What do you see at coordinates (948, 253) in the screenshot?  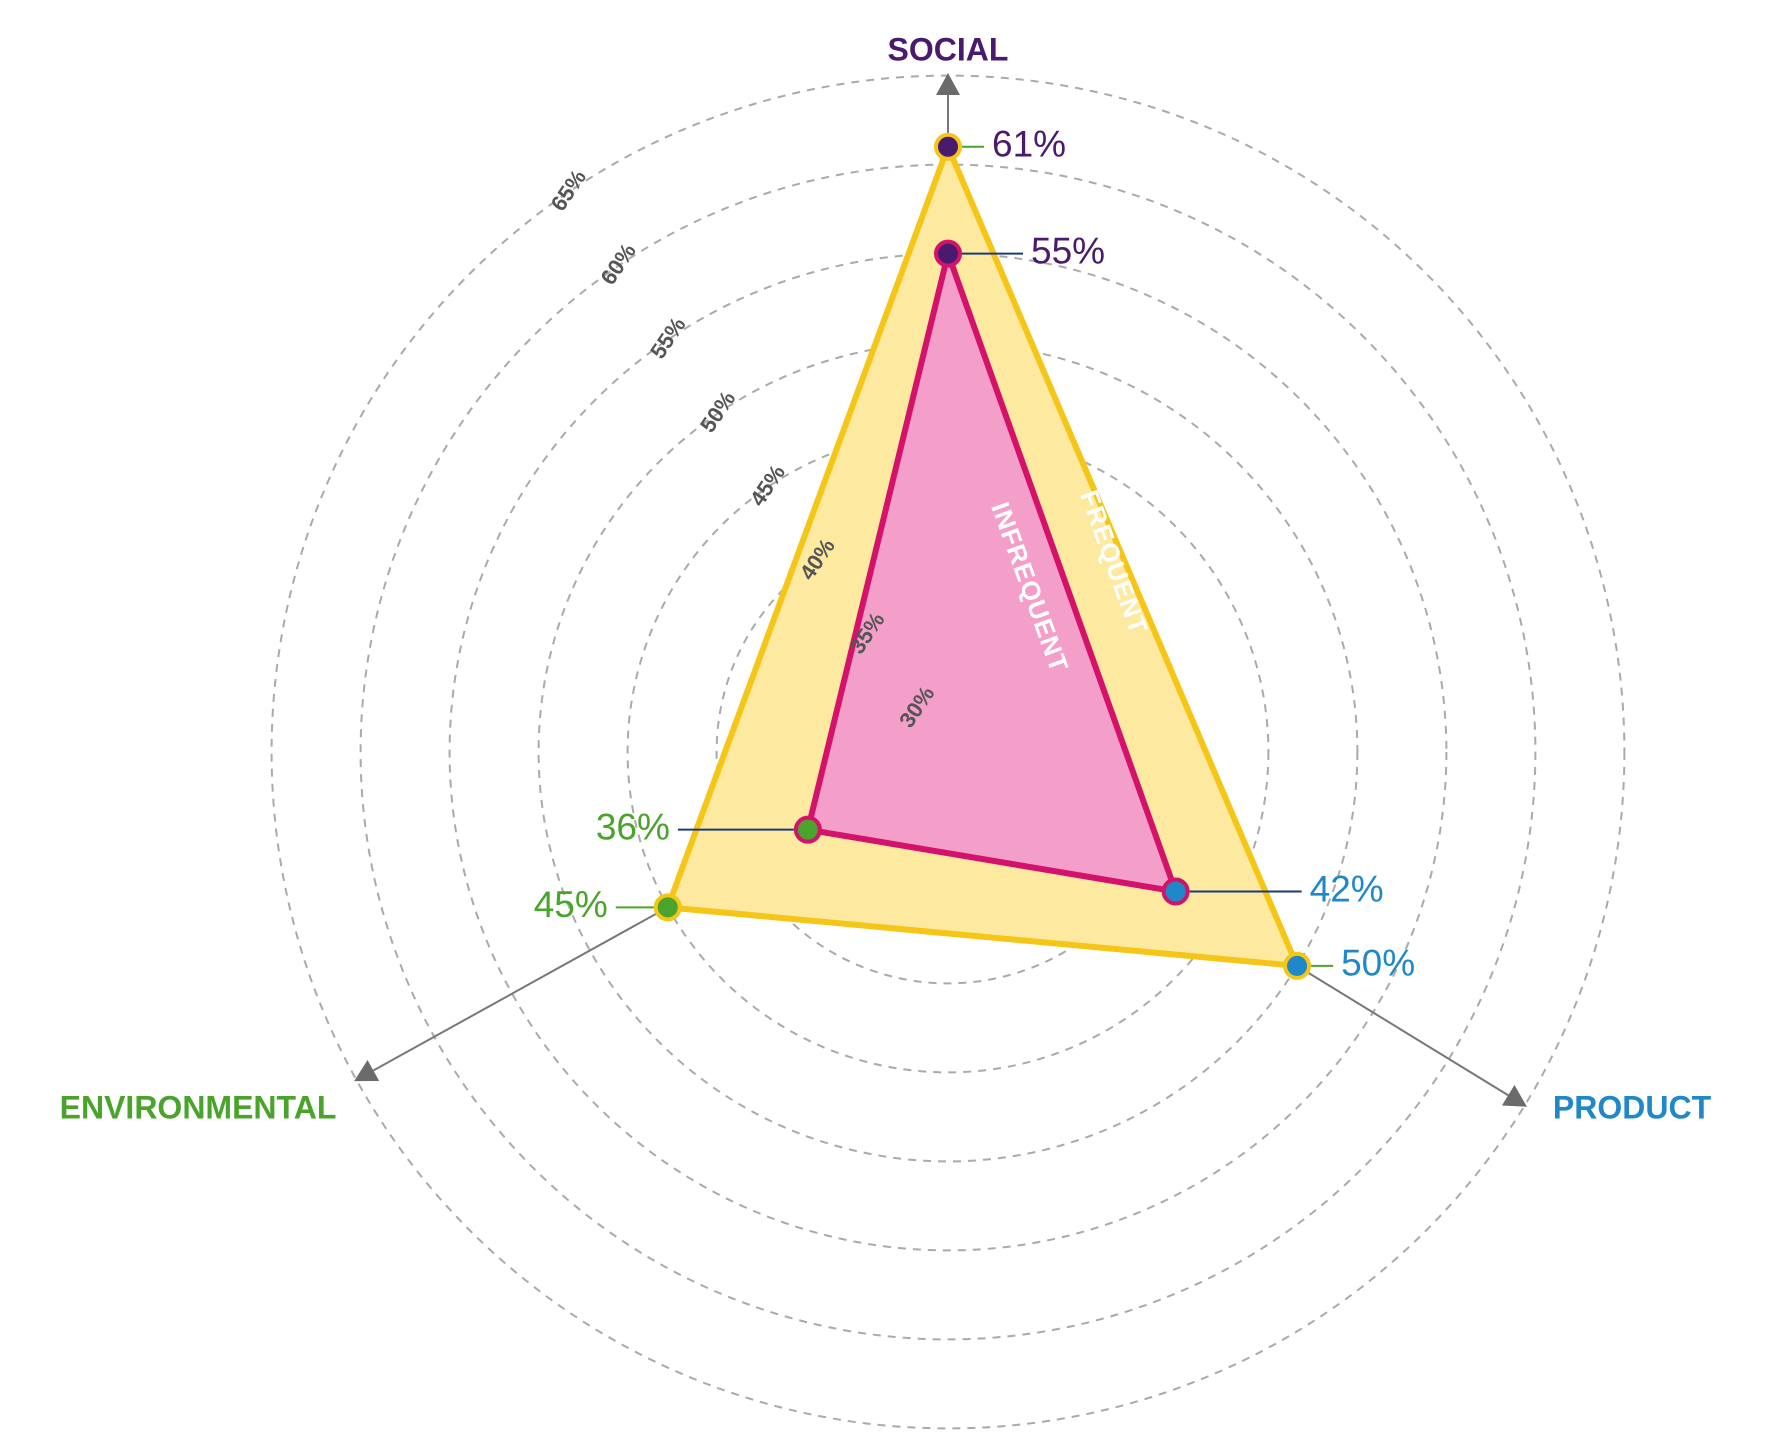 I see `point-infrequent-social` at bounding box center [948, 253].